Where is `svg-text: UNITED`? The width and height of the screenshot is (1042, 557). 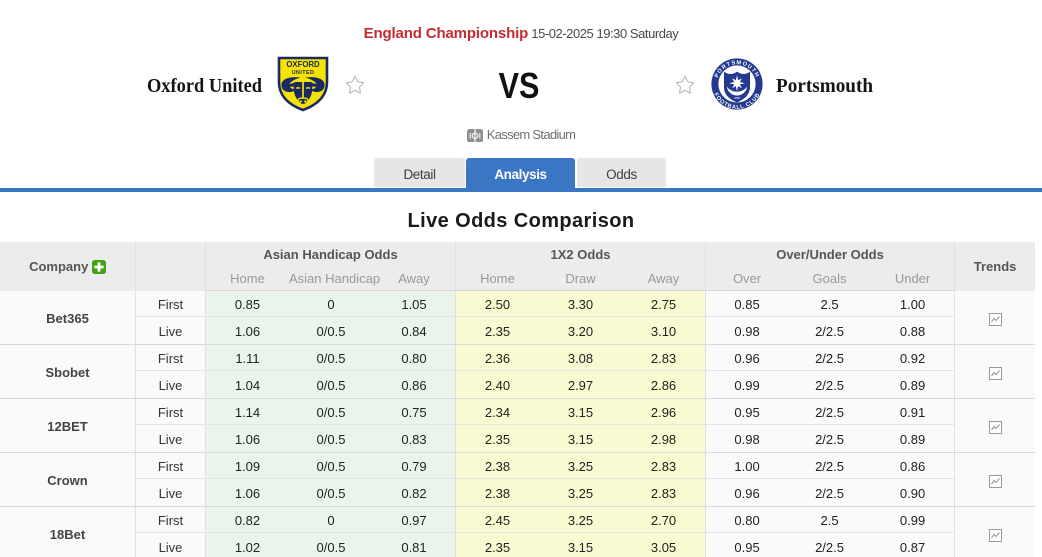 svg-text: UNITED is located at coordinates (303, 73).